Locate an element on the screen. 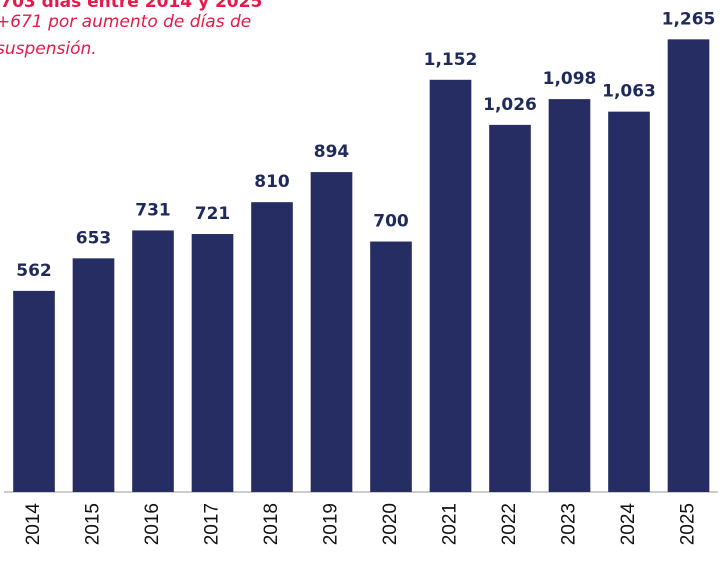 This screenshot has height=563, width=723. data-label: 894 is located at coordinates (332, 152).